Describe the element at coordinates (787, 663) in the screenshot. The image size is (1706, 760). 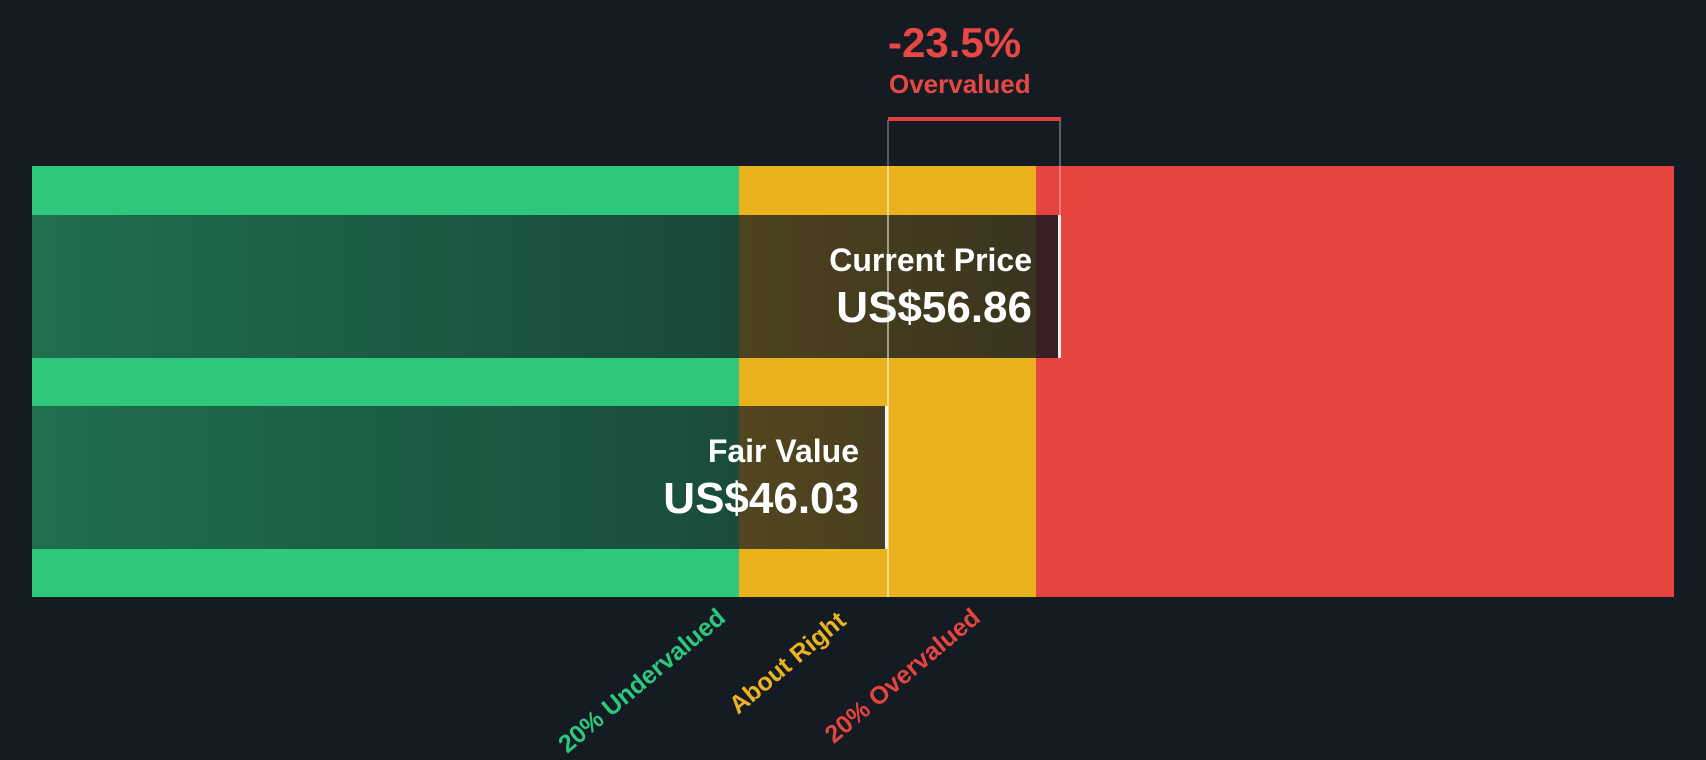
I see `zone-label-about-right: About Right` at that location.